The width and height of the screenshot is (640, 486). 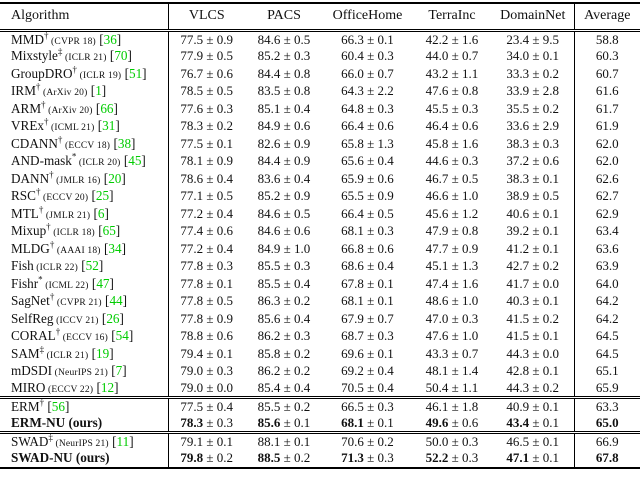 What do you see at coordinates (192, 283) in the screenshot?
I see `score-value: 77.8` at bounding box center [192, 283].